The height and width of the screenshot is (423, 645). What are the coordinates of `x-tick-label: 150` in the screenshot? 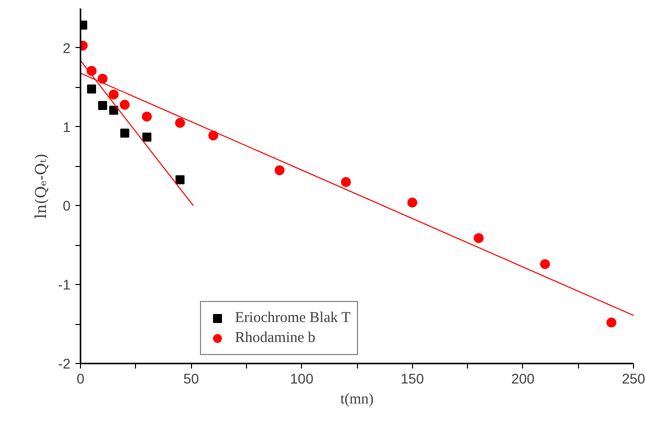 It's located at (412, 378).